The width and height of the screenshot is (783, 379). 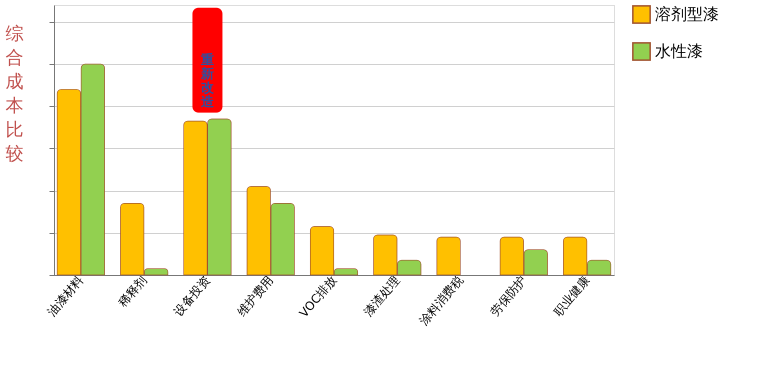 I want to click on annotation: 重新改造, so click(x=207, y=81).